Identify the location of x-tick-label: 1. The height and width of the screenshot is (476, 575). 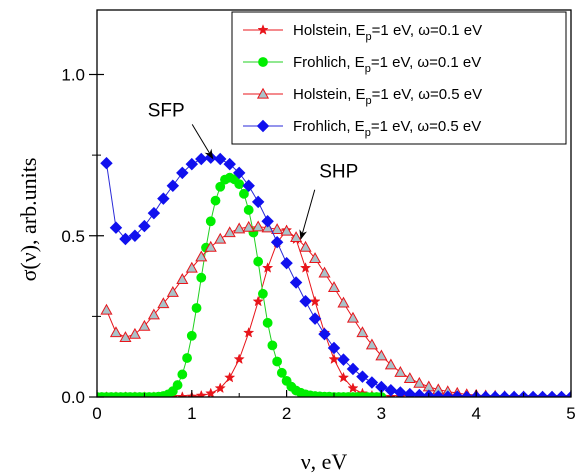
(191, 413).